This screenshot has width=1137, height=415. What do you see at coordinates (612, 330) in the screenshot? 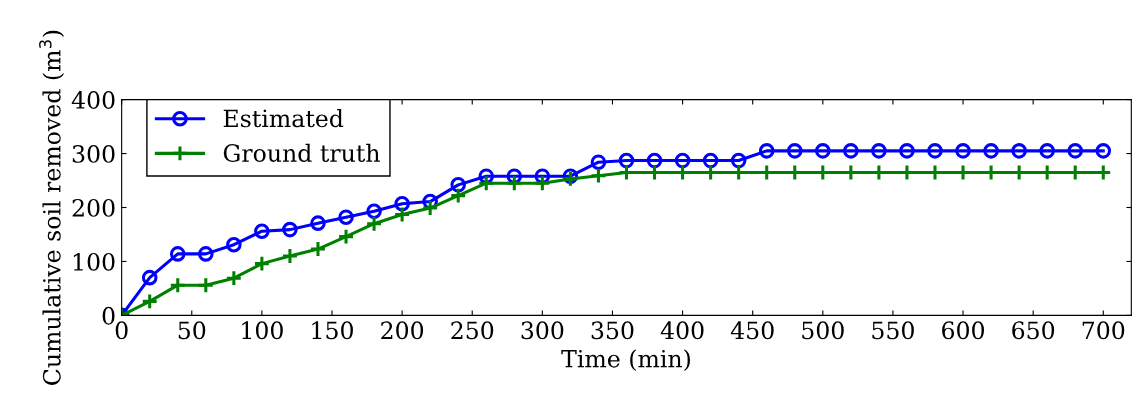
I see `x-tick-label: 350` at bounding box center [612, 330].